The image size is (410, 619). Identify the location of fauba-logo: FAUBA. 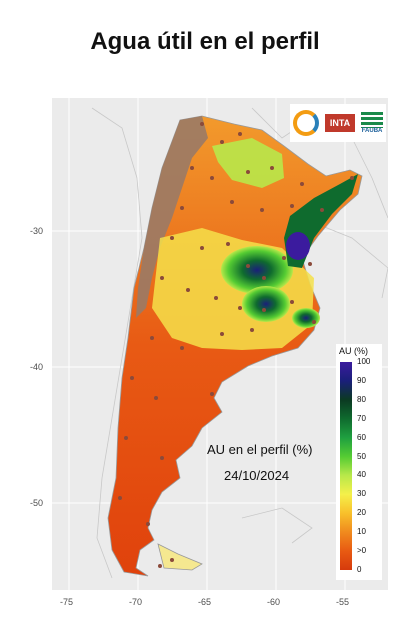
(372, 123).